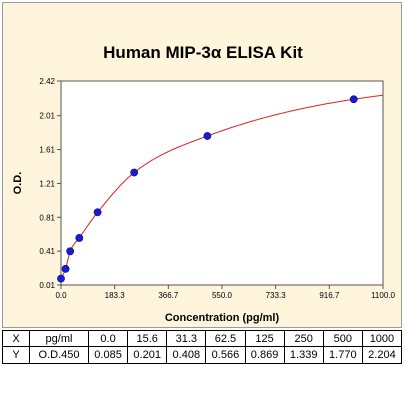 The height and width of the screenshot is (405, 405). What do you see at coordinates (303, 338) in the screenshot?
I see `table-cell: 250` at bounding box center [303, 338].